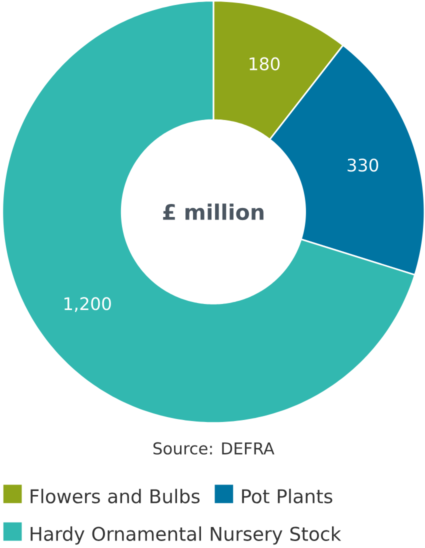 The width and height of the screenshot is (425, 548). What do you see at coordinates (363, 165) in the screenshot?
I see `data-label: 330` at bounding box center [363, 165].